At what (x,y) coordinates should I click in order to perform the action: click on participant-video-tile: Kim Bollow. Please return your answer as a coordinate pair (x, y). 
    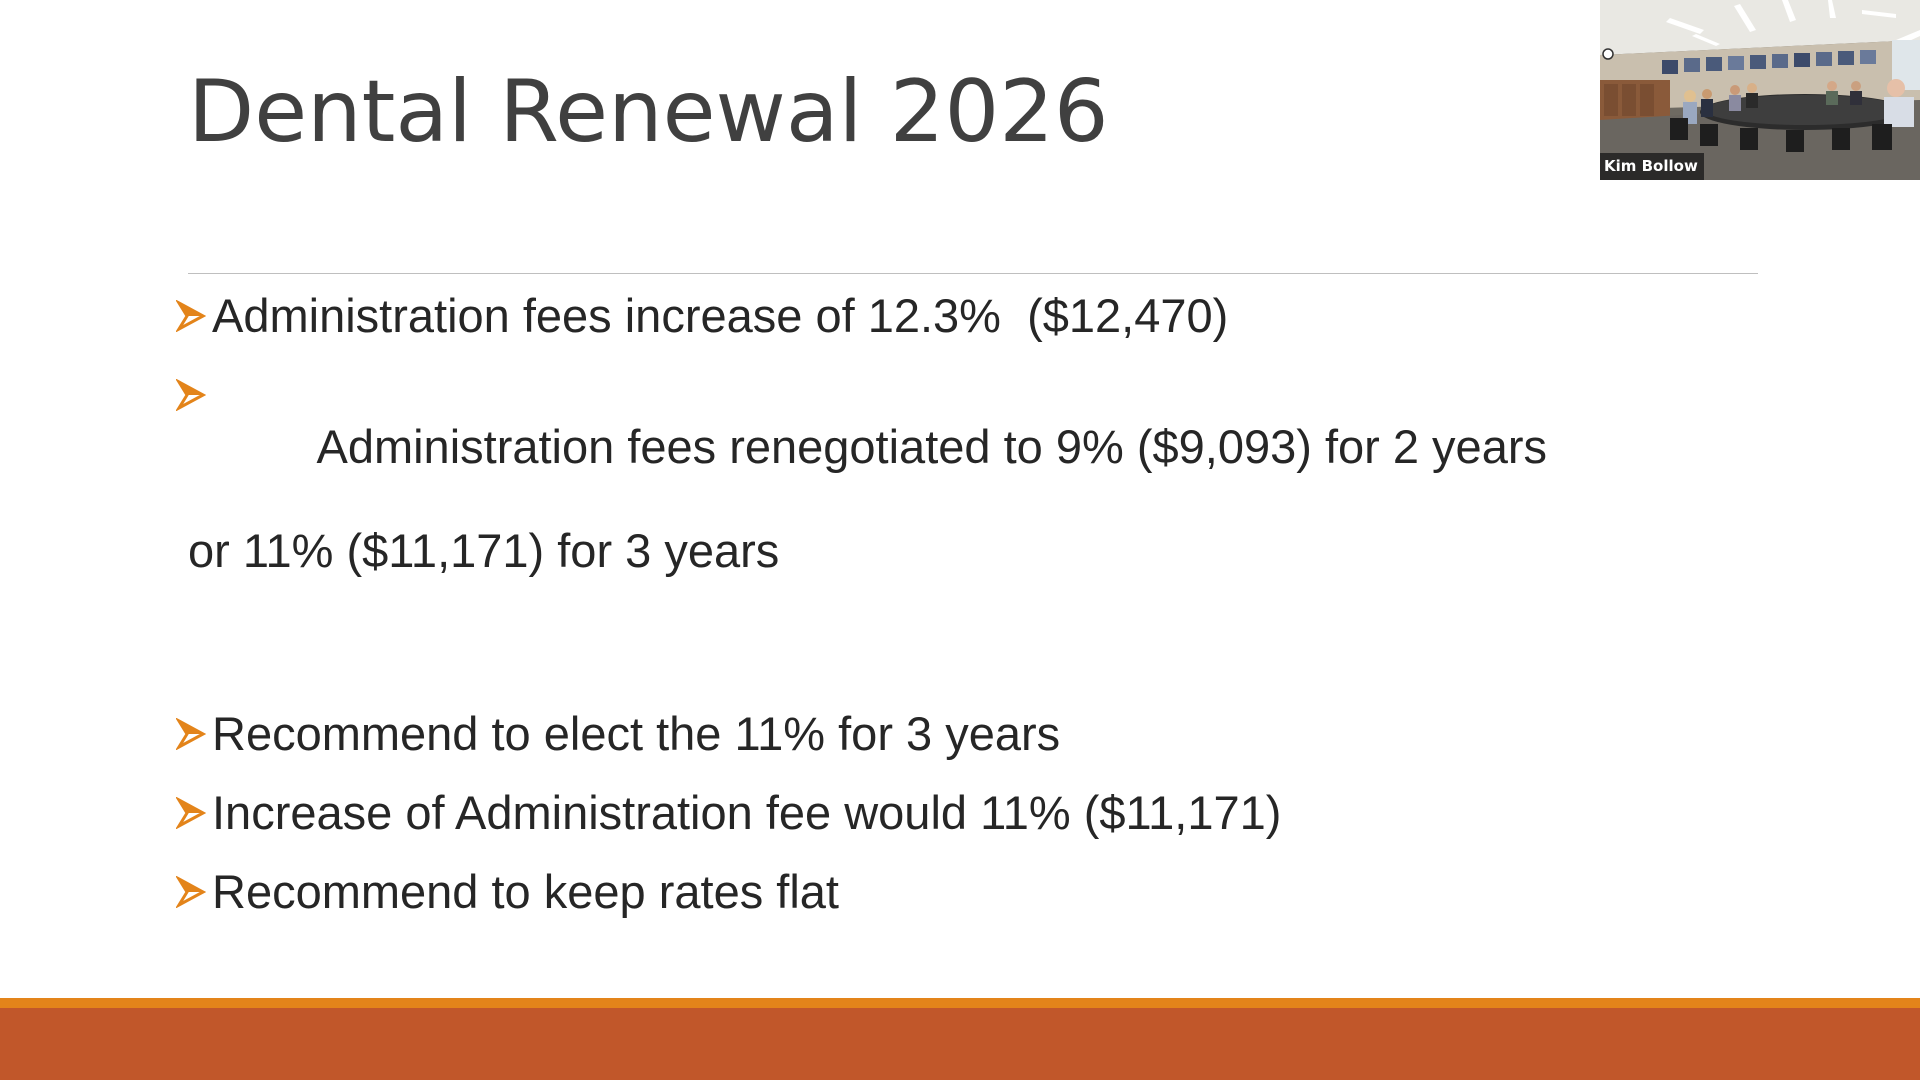
    Looking at the image, I should click on (1760, 90).